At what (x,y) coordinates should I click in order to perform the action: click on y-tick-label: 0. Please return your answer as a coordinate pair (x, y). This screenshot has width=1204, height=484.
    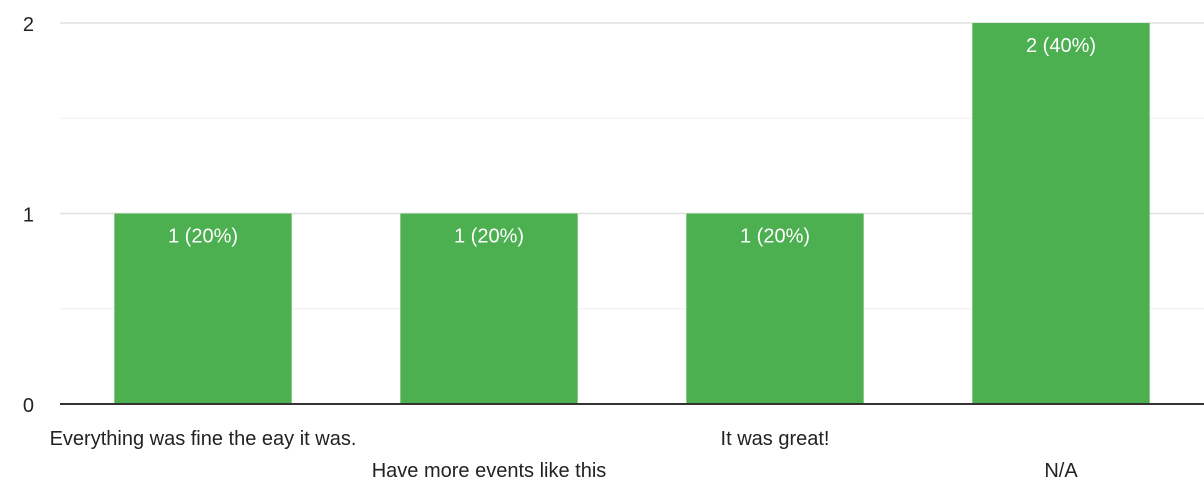
    Looking at the image, I should click on (28, 406).